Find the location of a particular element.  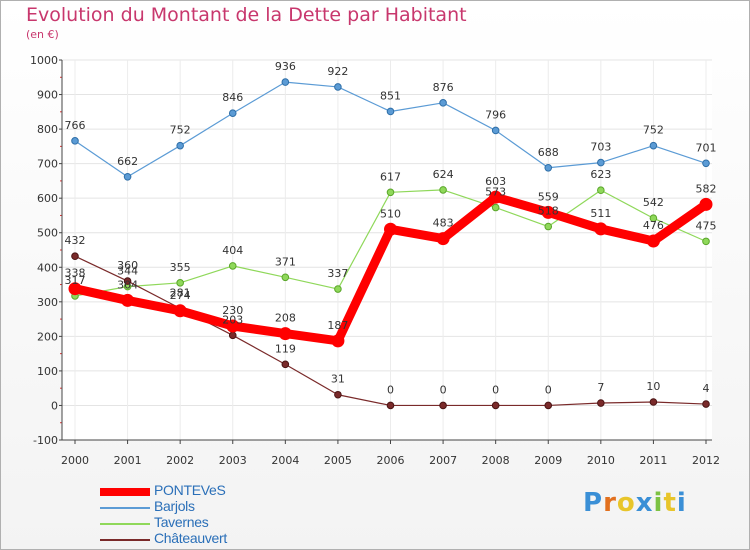

data-label: 603 is located at coordinates (495, 181).